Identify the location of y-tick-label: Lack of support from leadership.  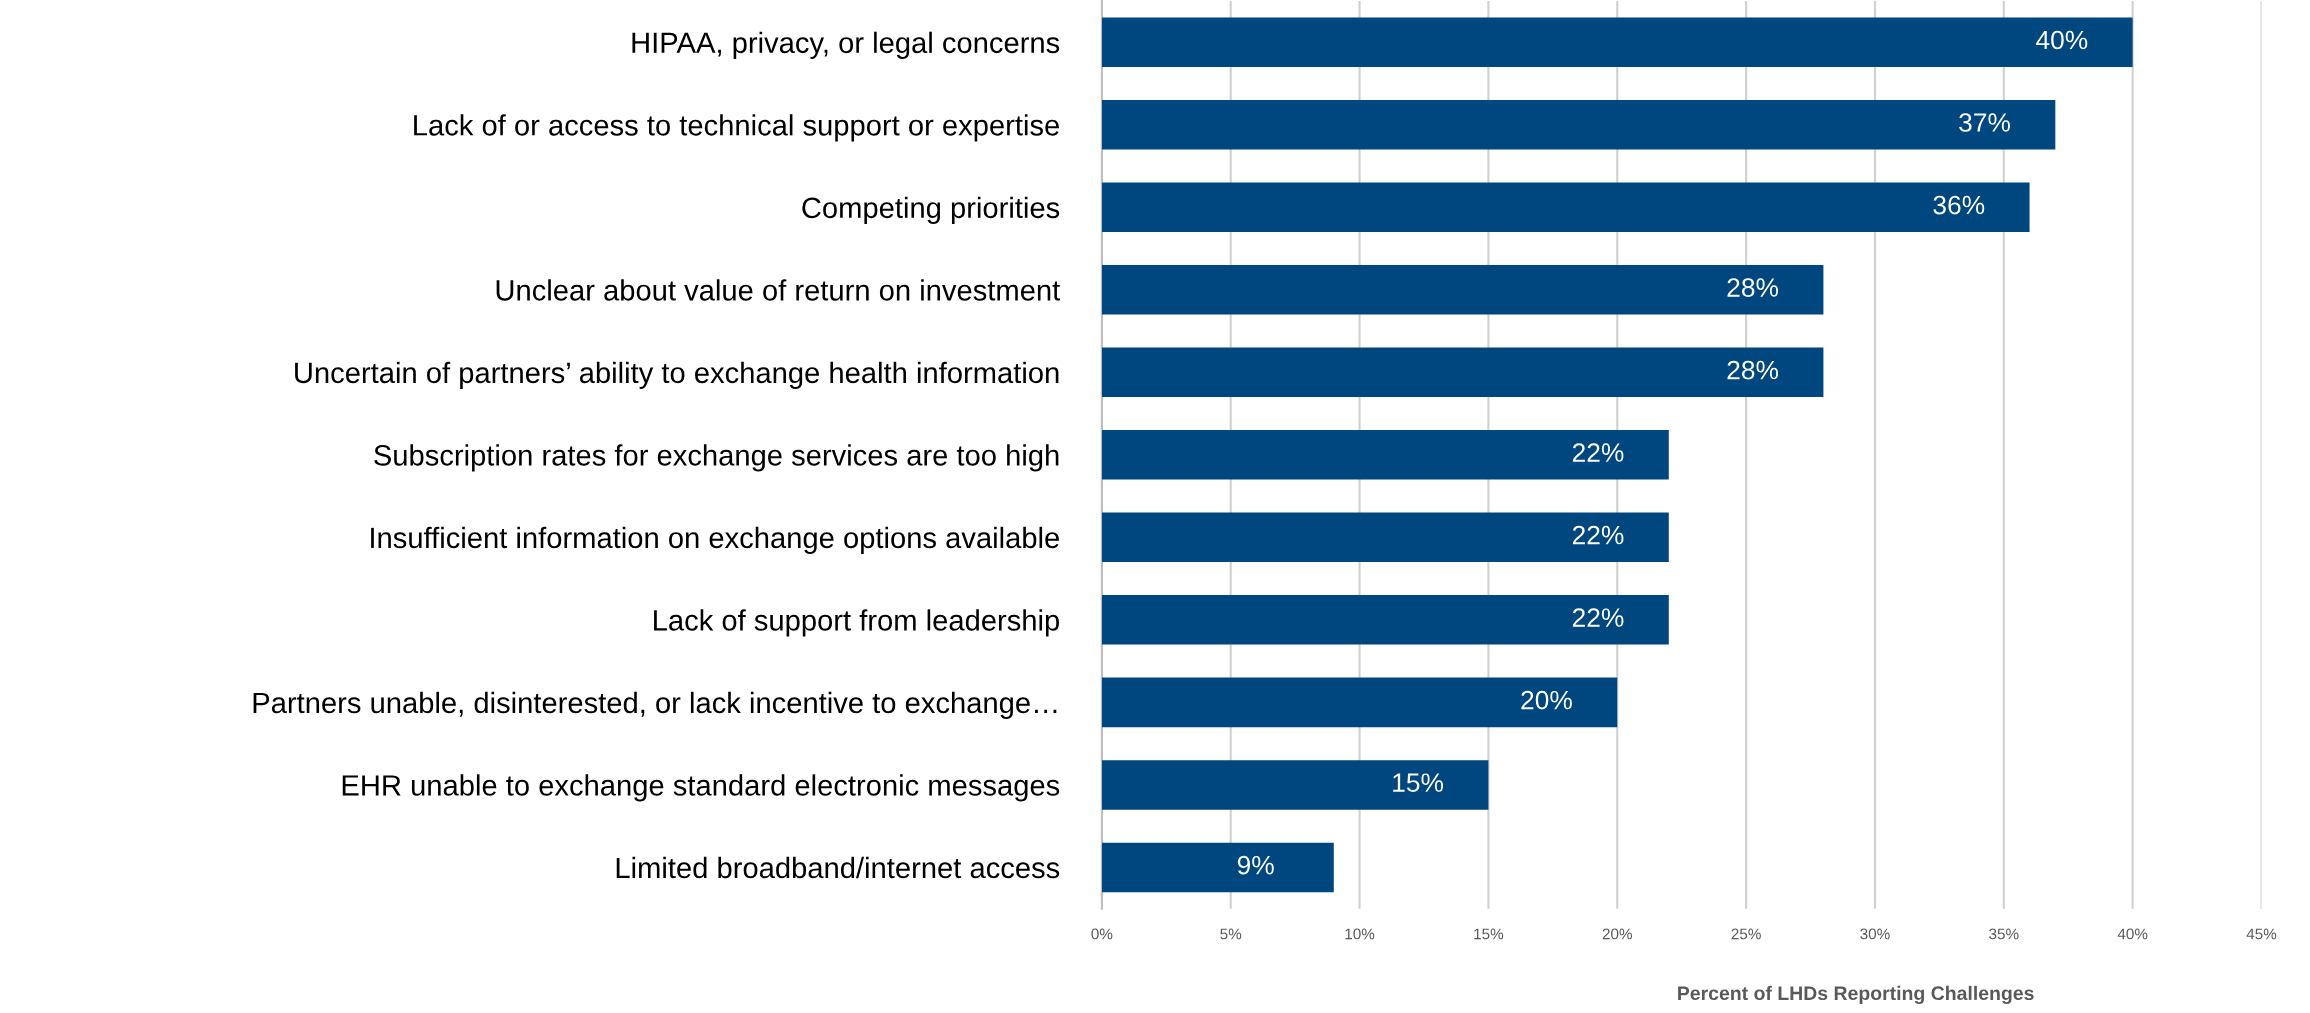
(857, 623).